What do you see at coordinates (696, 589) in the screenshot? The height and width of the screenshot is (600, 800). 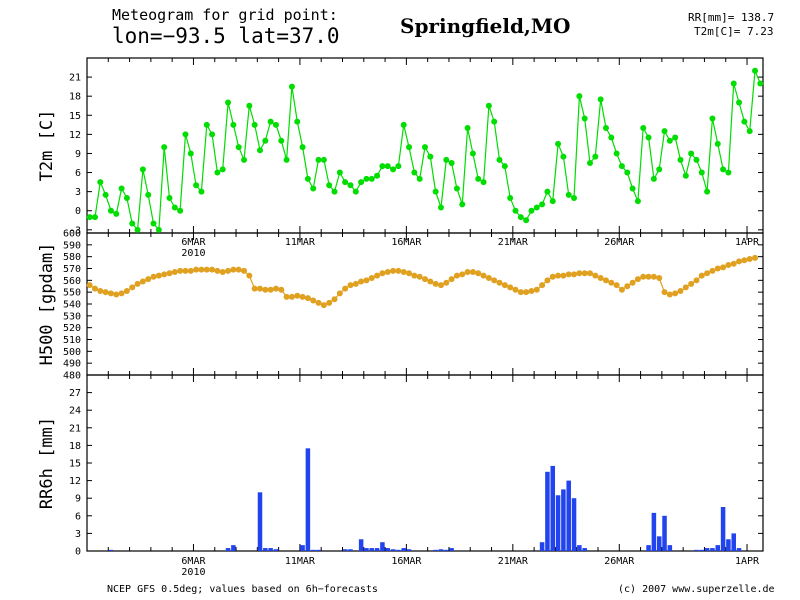 I see `footer-copyright: (c) 2007 www.superzelle.de` at bounding box center [696, 589].